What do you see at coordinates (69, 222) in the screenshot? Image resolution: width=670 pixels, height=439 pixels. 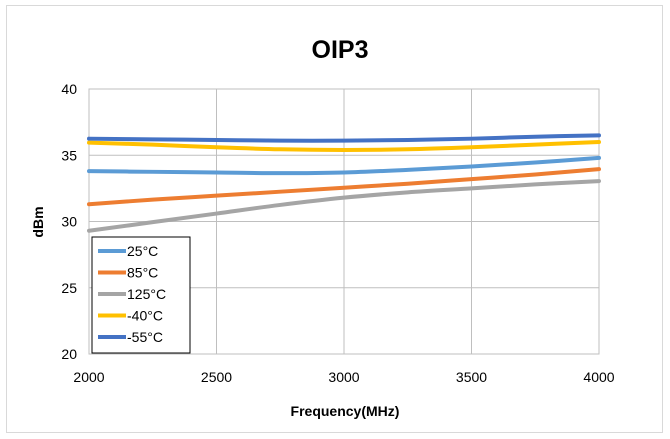 I see `y-tick-label: 30` at bounding box center [69, 222].